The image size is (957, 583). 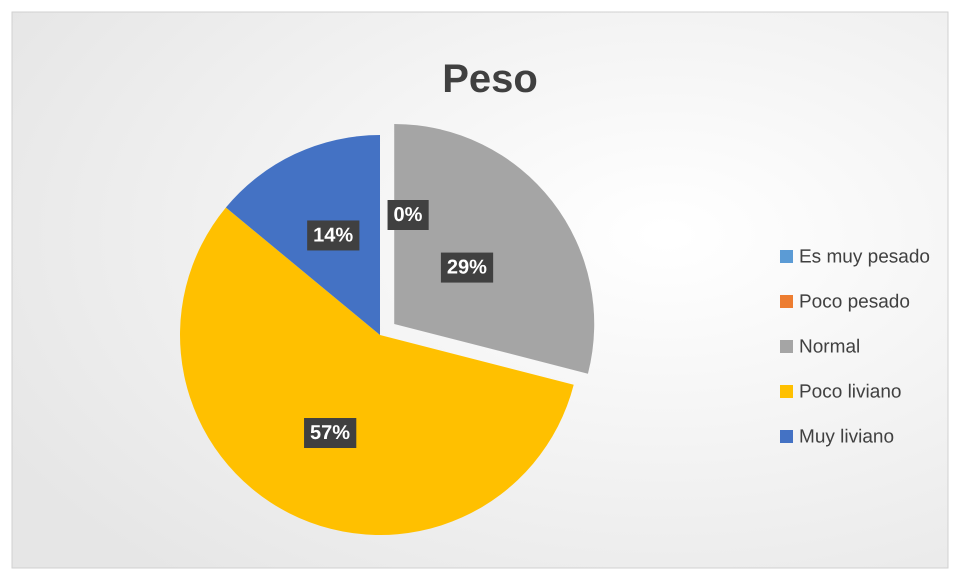 What do you see at coordinates (408, 215) in the screenshot?
I see `text: 0%` at bounding box center [408, 215].